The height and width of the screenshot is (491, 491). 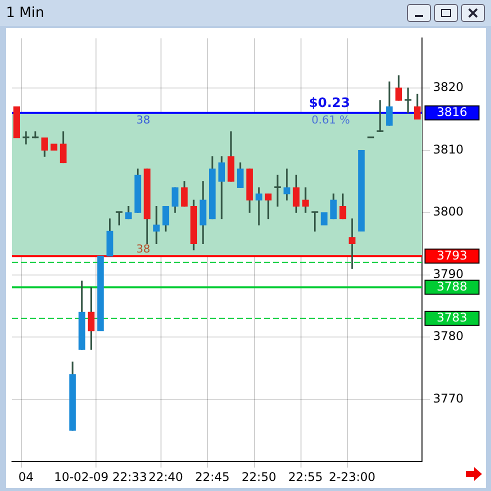 I want to click on ref-line-label: 3816, so click(x=452, y=112).